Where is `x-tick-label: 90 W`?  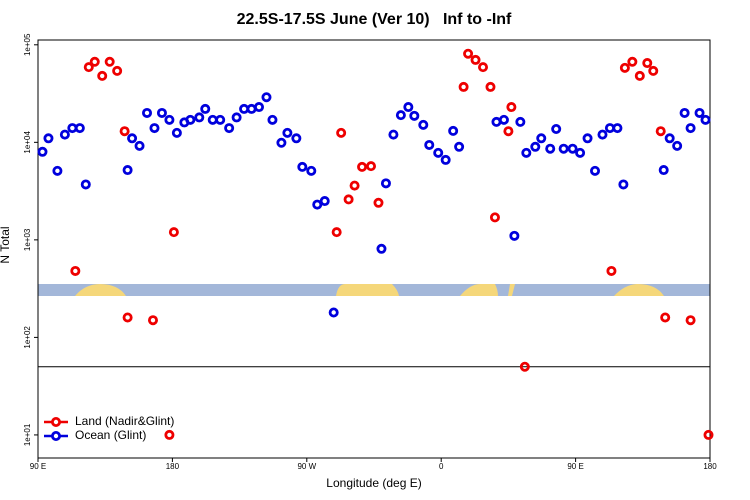
x-tick-label: 90 W is located at coordinates (306, 466).